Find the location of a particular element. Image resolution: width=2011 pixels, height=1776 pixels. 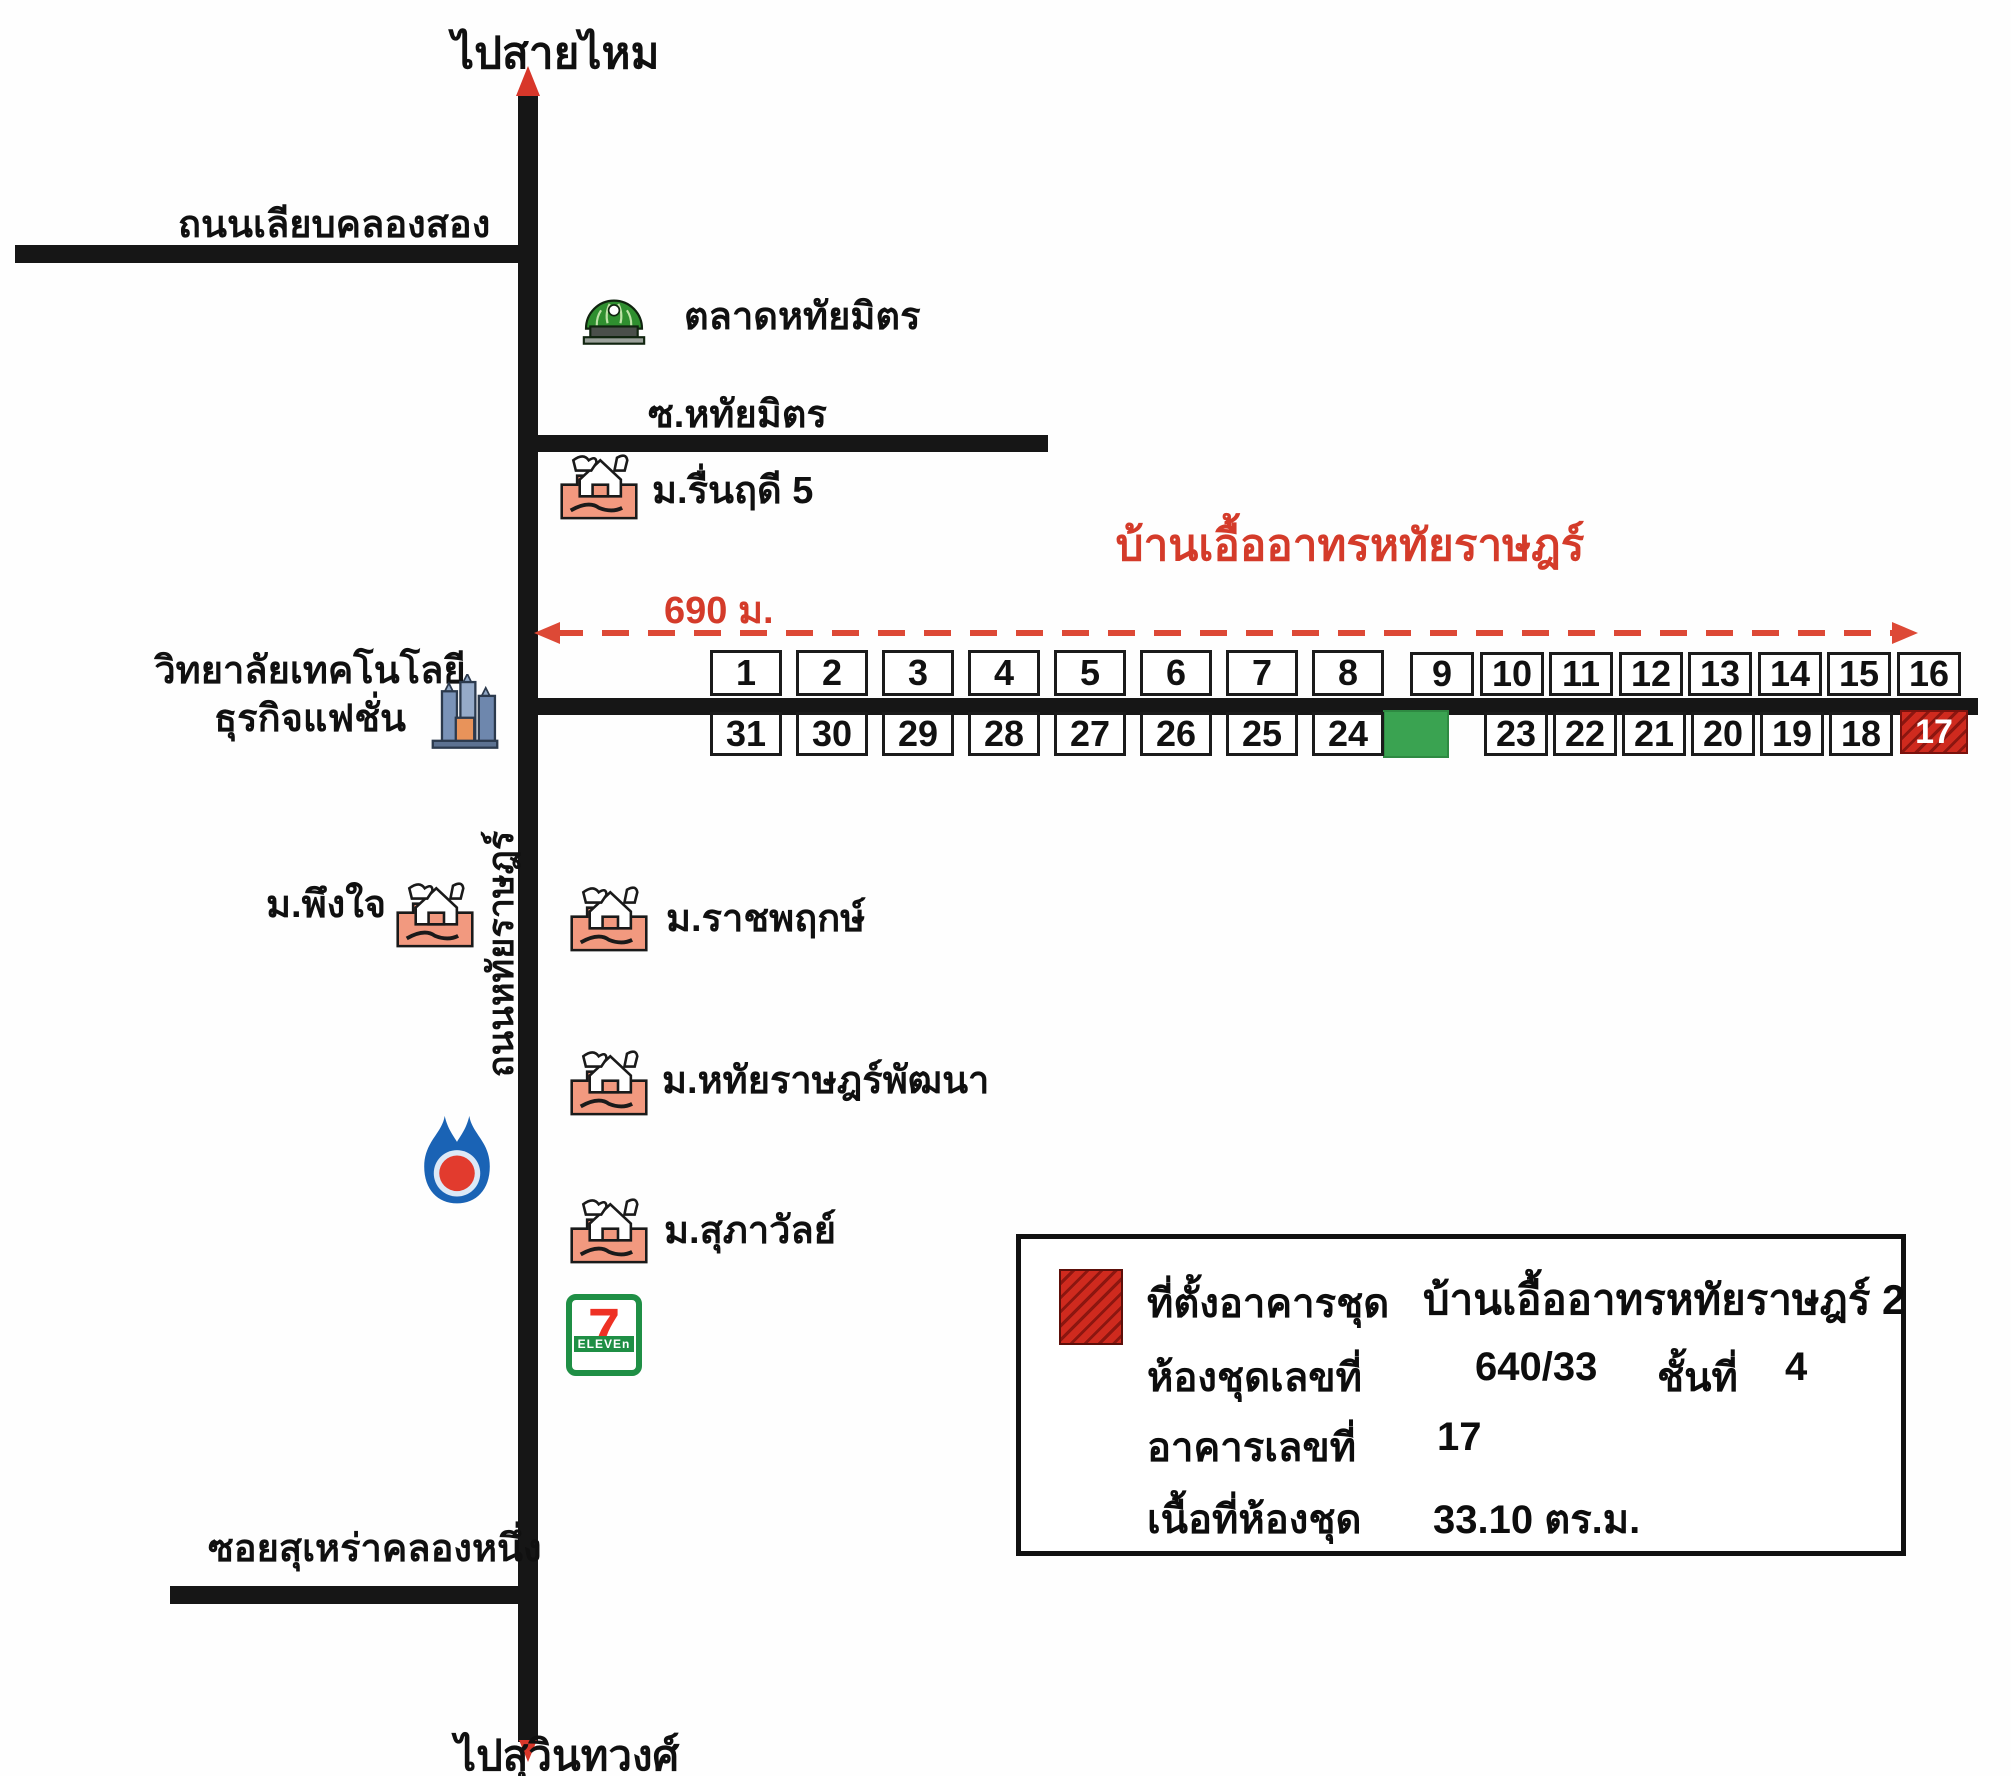

building-box-5: 5 is located at coordinates (1090, 673).